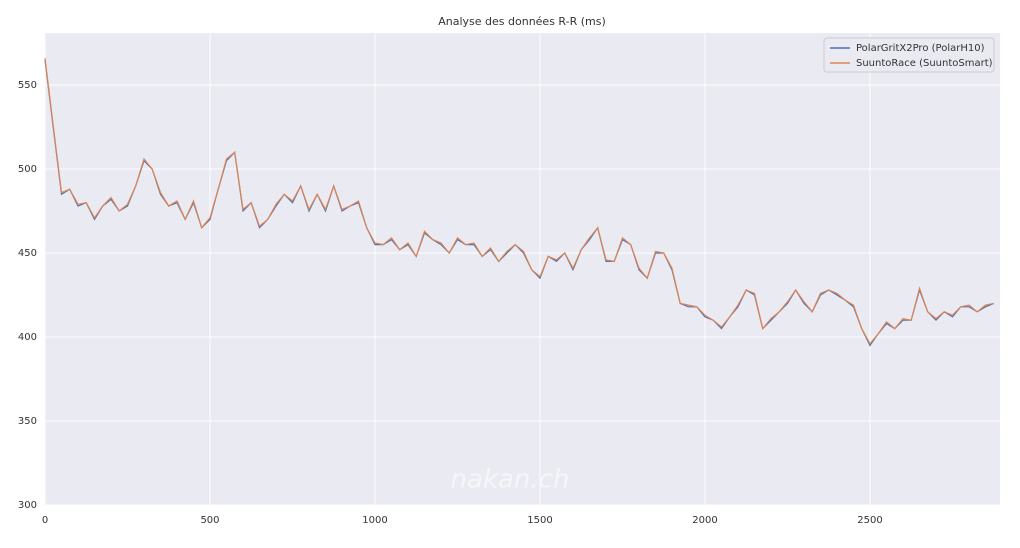 Image resolution: width=1020 pixels, height=548 pixels. I want to click on x-tick-label: 2500, so click(869, 520).